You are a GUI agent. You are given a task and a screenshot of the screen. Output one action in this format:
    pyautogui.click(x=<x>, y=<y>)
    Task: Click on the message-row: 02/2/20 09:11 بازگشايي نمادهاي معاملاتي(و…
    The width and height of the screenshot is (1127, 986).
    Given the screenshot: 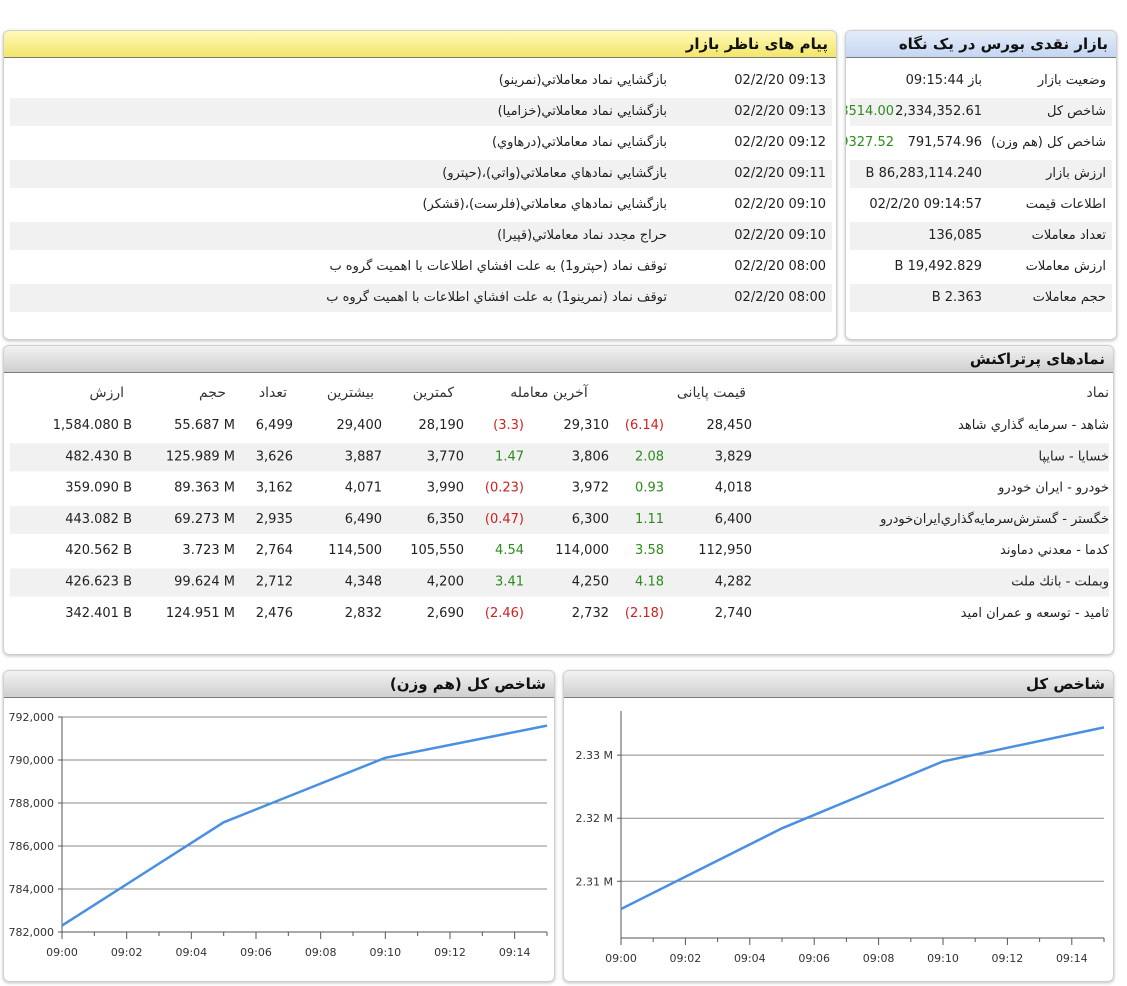 What is the action you would take?
    pyautogui.click(x=421, y=174)
    